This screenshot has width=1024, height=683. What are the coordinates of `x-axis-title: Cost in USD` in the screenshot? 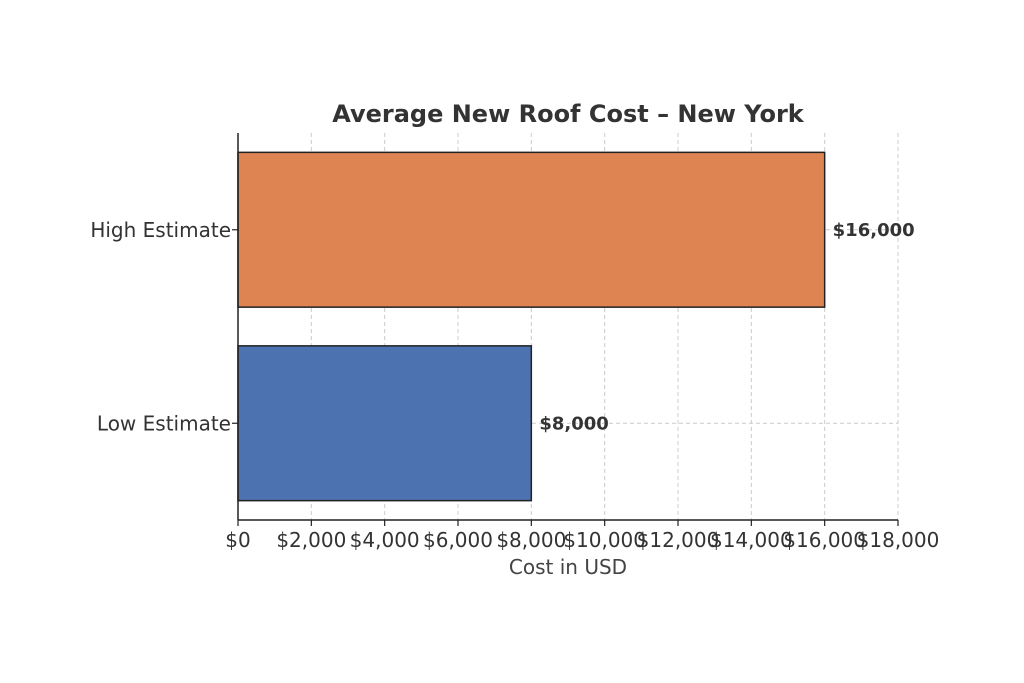 It's located at (568, 567).